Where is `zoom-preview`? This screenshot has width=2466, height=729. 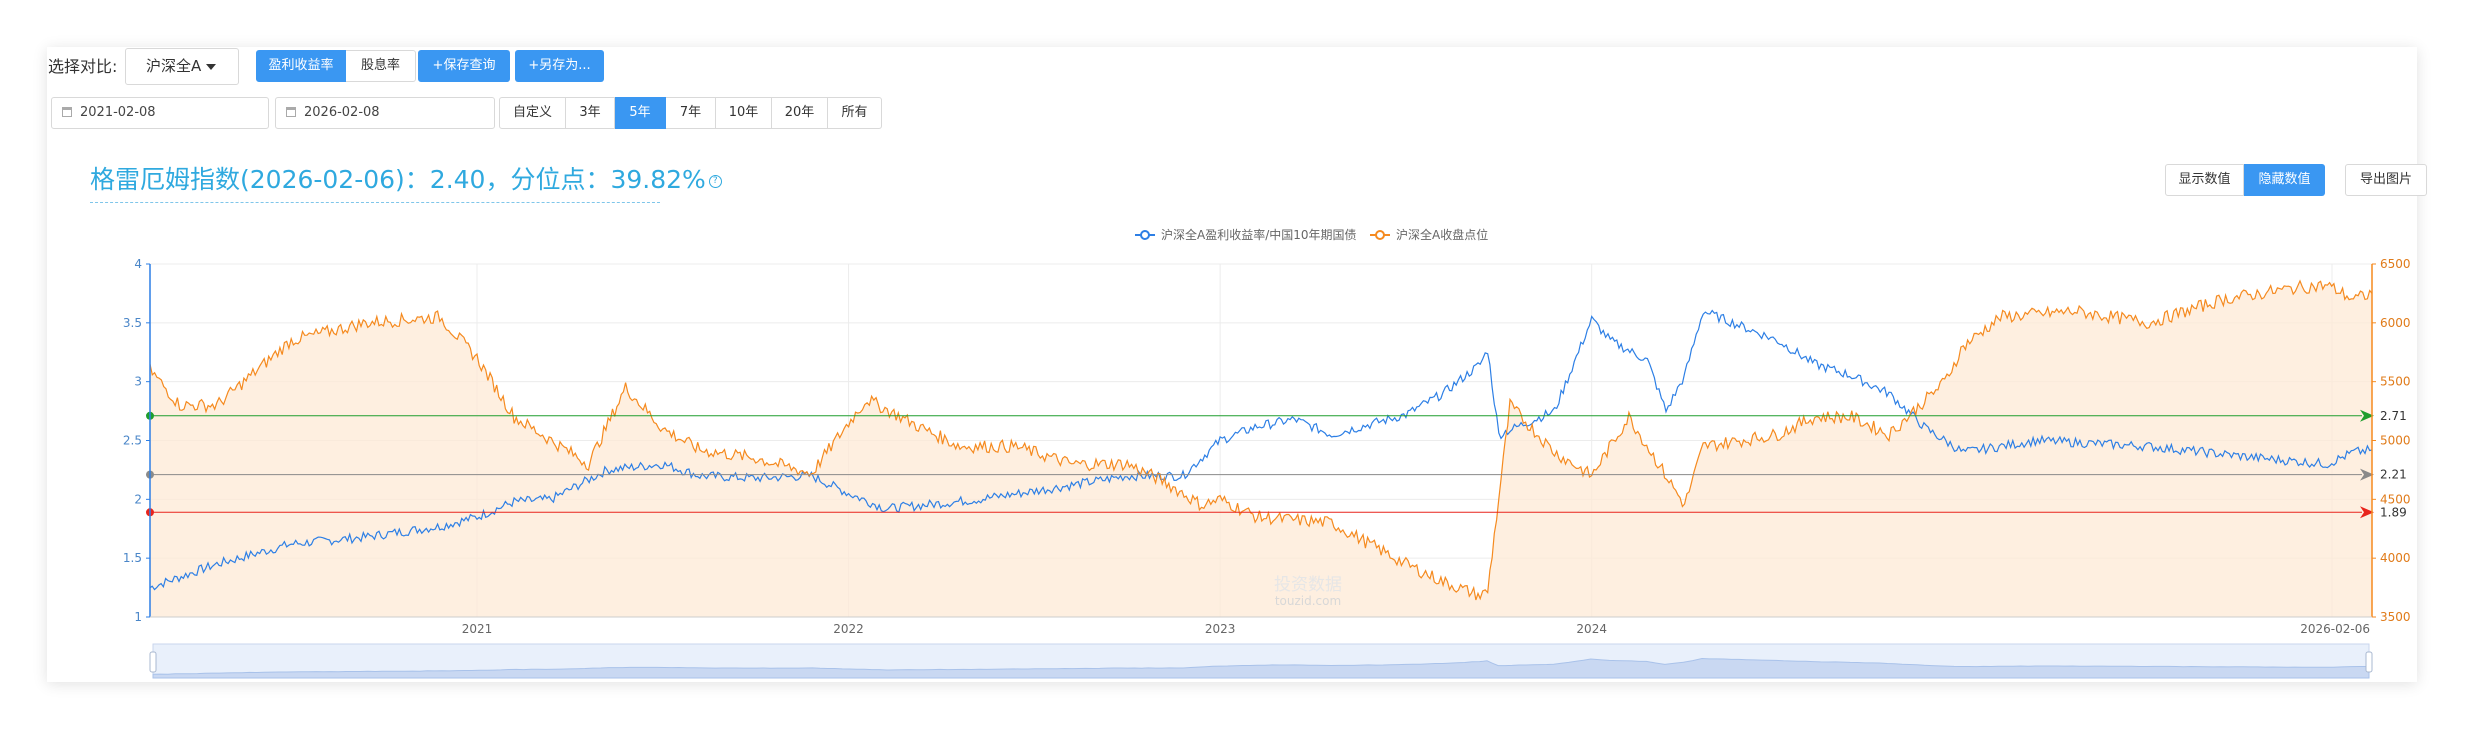 zoom-preview is located at coordinates (1261, 668).